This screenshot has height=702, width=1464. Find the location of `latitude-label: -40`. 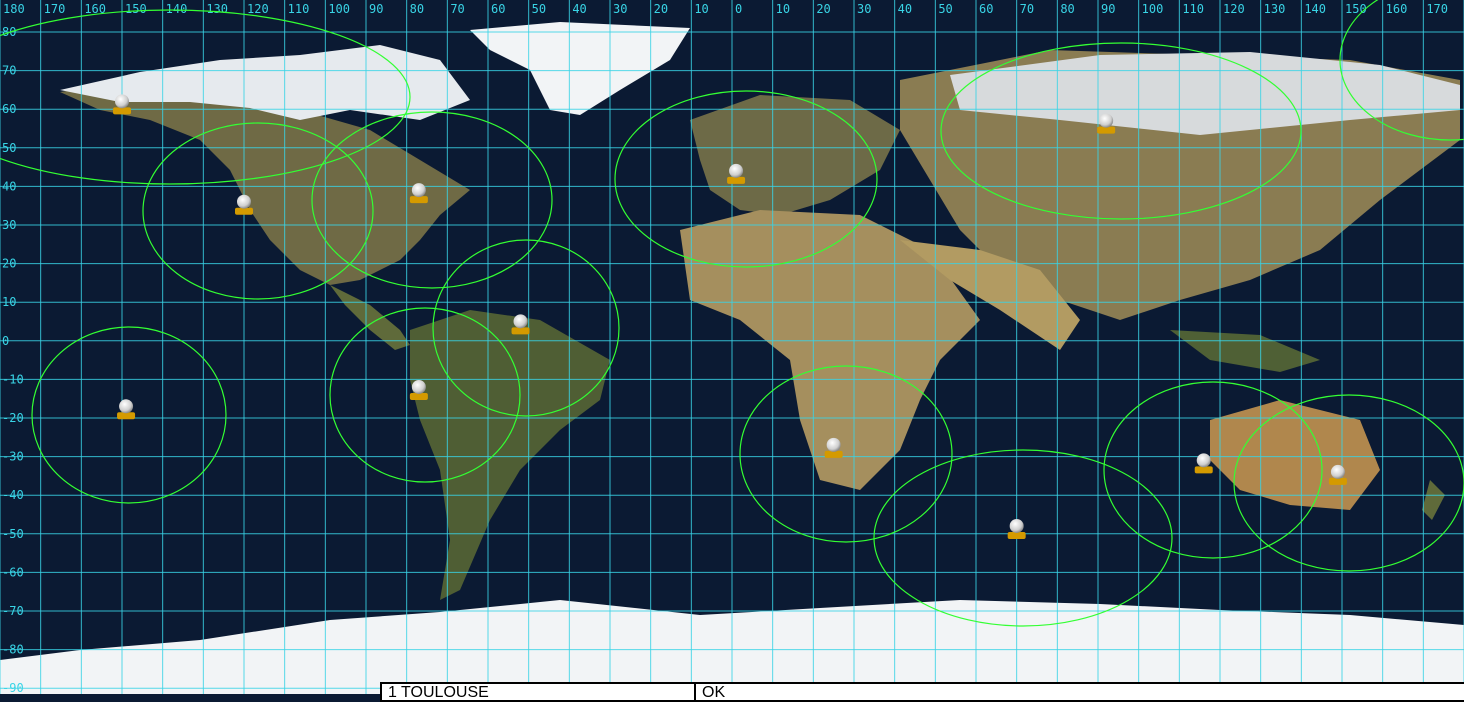

latitude-label: -40 is located at coordinates (13, 495).